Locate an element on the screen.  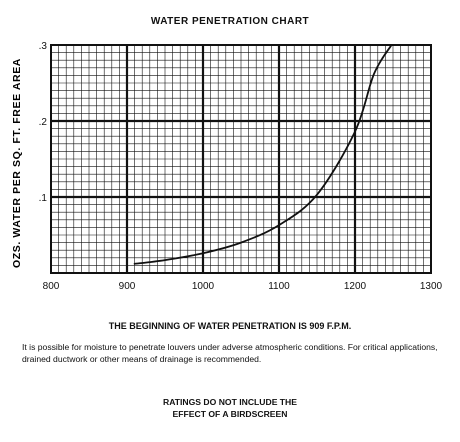
y-tick-label: .2 is located at coordinates (43, 122).